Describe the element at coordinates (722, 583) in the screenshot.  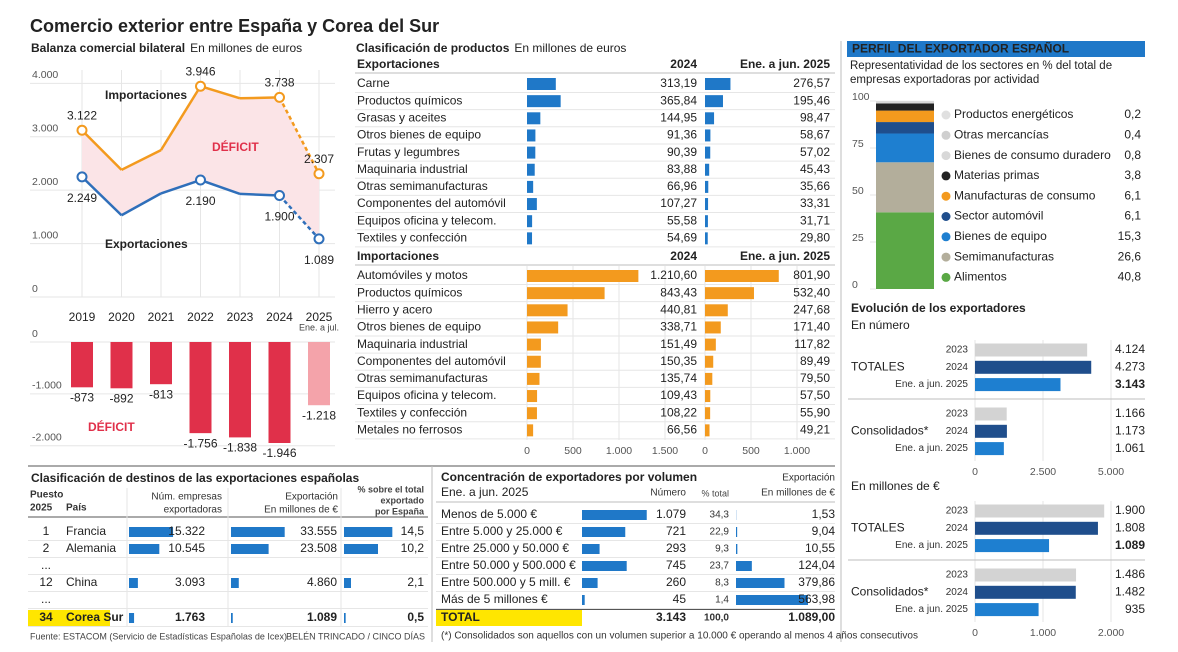
I see `share-label: 8,3` at that location.